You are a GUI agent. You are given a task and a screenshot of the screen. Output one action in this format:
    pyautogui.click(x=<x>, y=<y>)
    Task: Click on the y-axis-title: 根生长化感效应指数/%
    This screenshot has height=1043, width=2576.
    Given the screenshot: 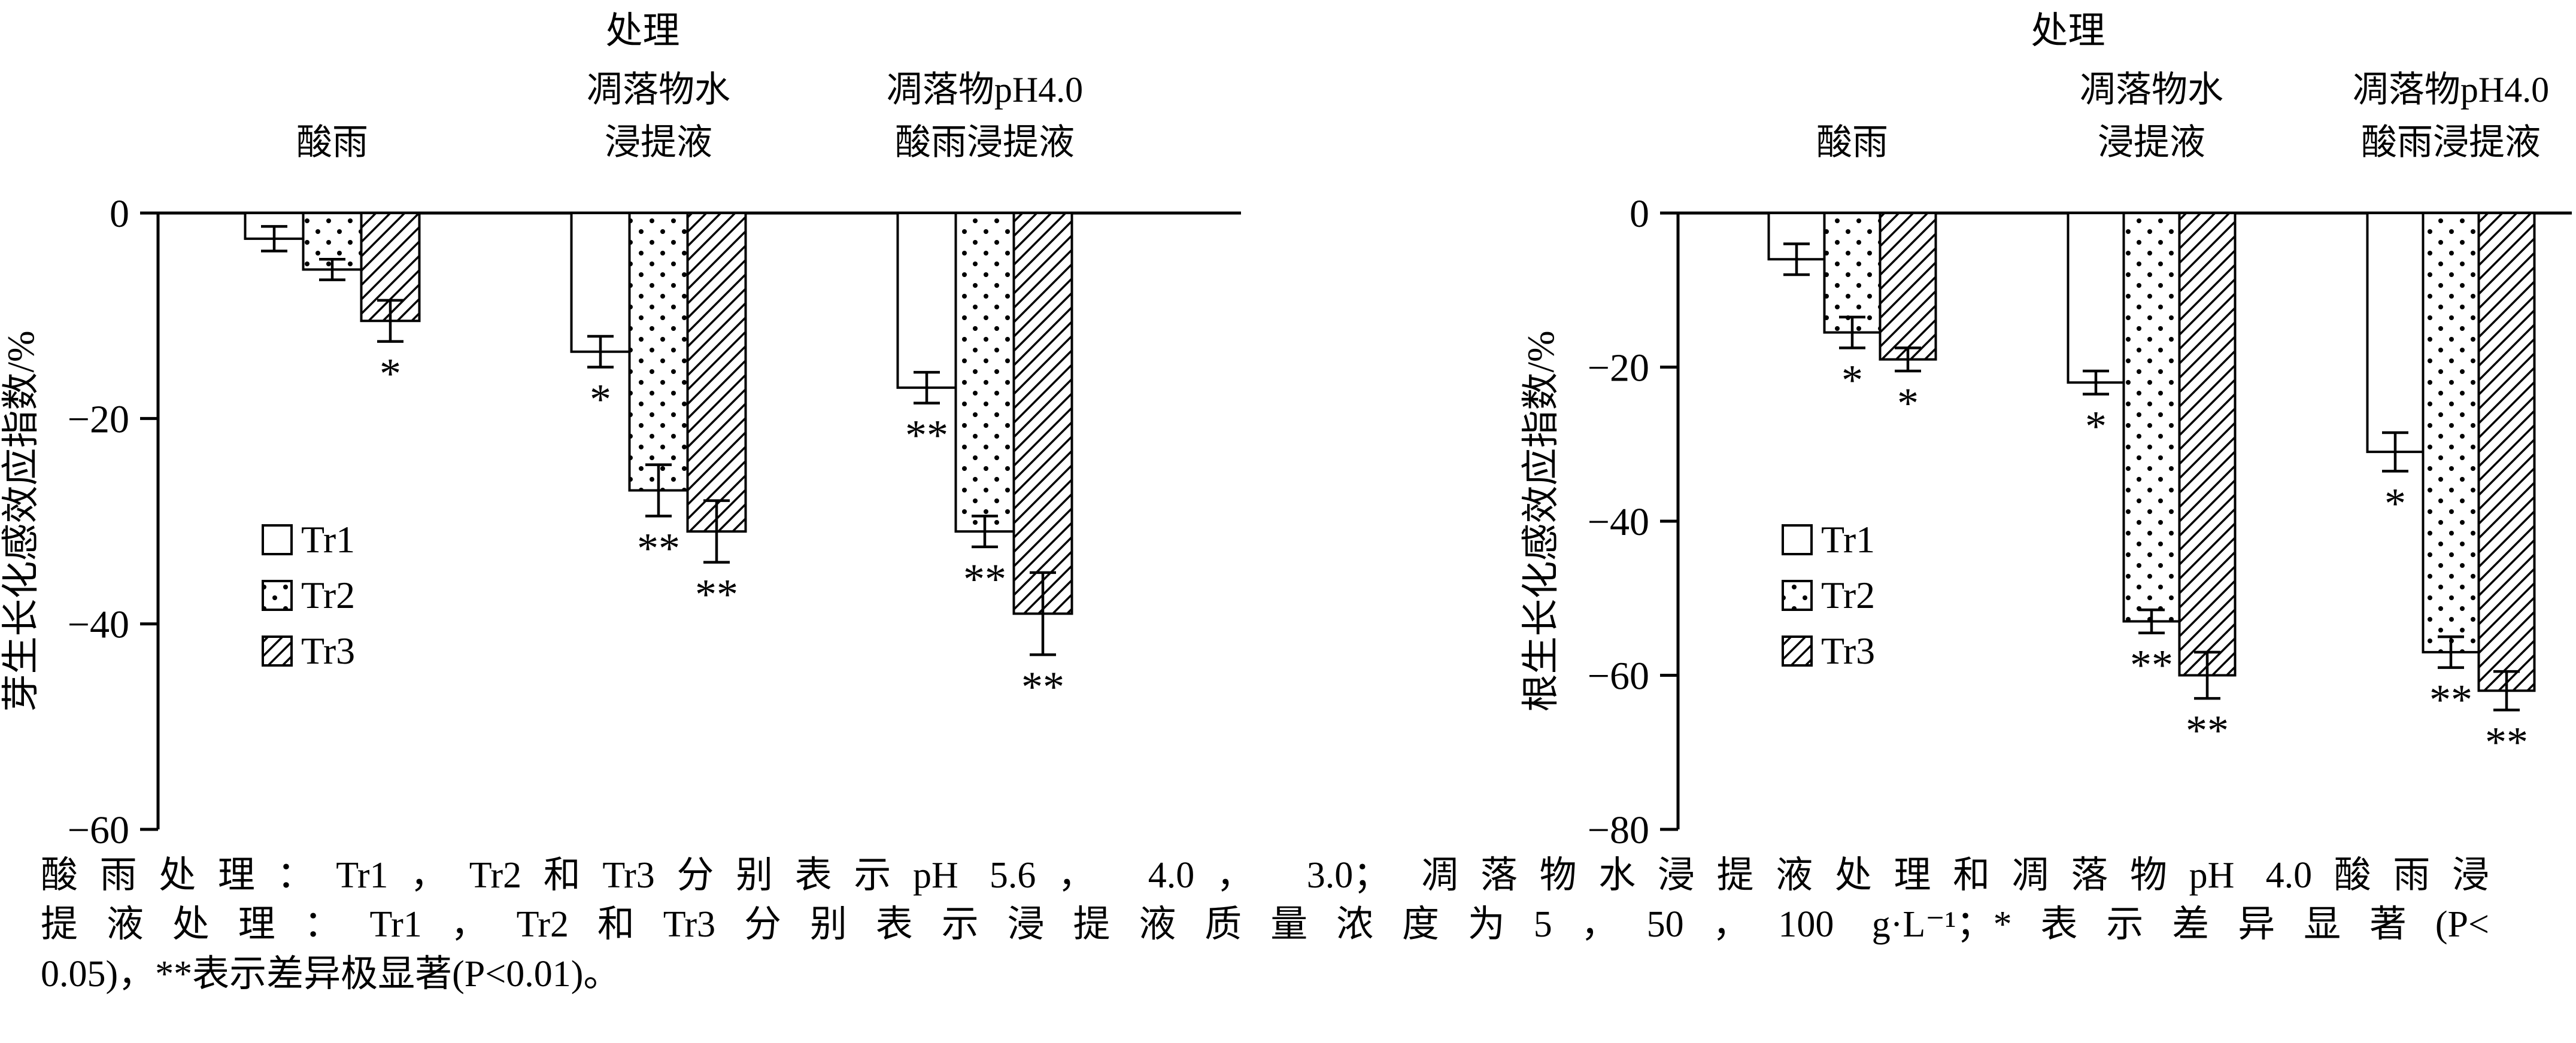 What is the action you would take?
    pyautogui.click(x=1541, y=521)
    